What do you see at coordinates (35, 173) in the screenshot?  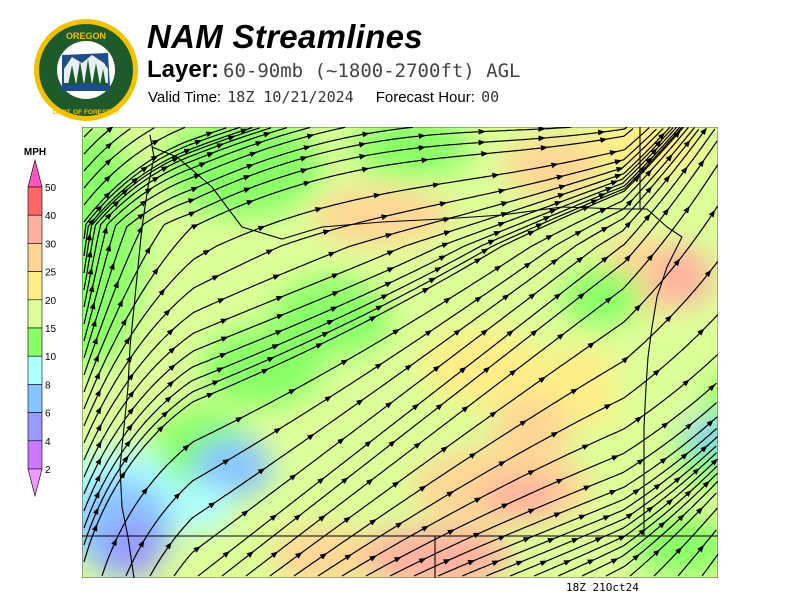 I see `colorbar-max-triangle` at bounding box center [35, 173].